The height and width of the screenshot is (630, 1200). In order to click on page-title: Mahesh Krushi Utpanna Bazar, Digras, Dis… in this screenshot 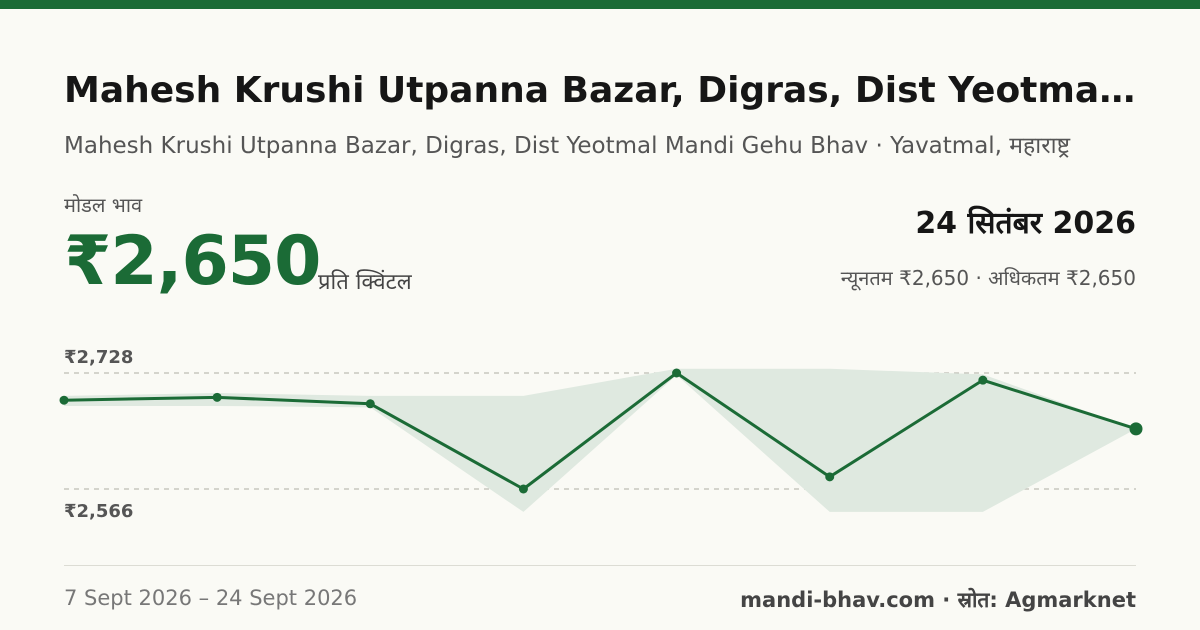, I will do `click(604, 90)`.